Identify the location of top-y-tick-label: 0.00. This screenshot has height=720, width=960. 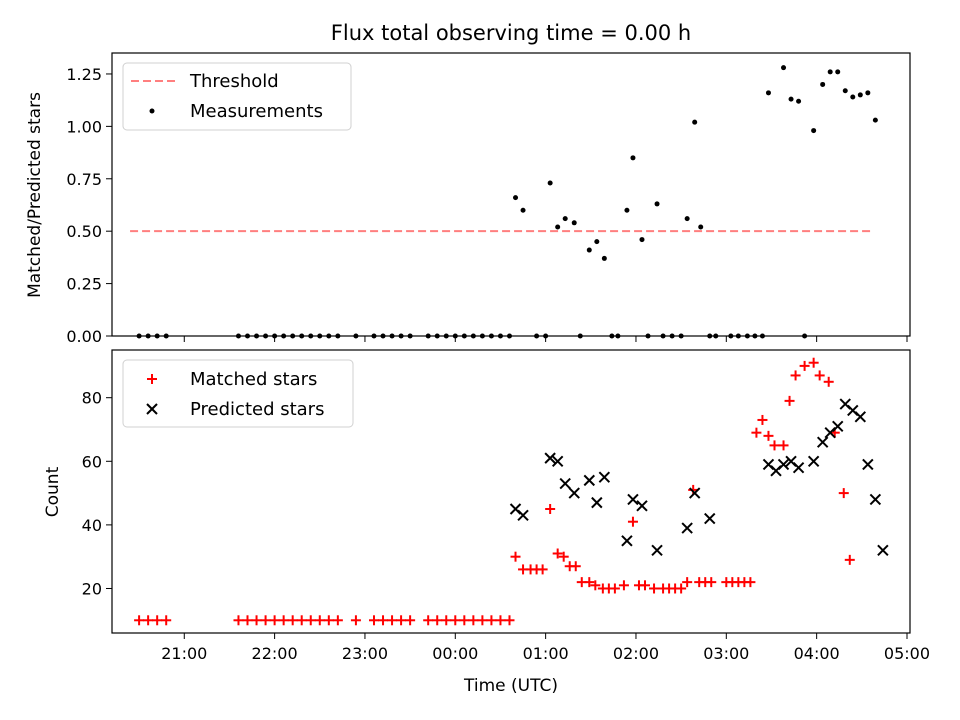
(84, 336).